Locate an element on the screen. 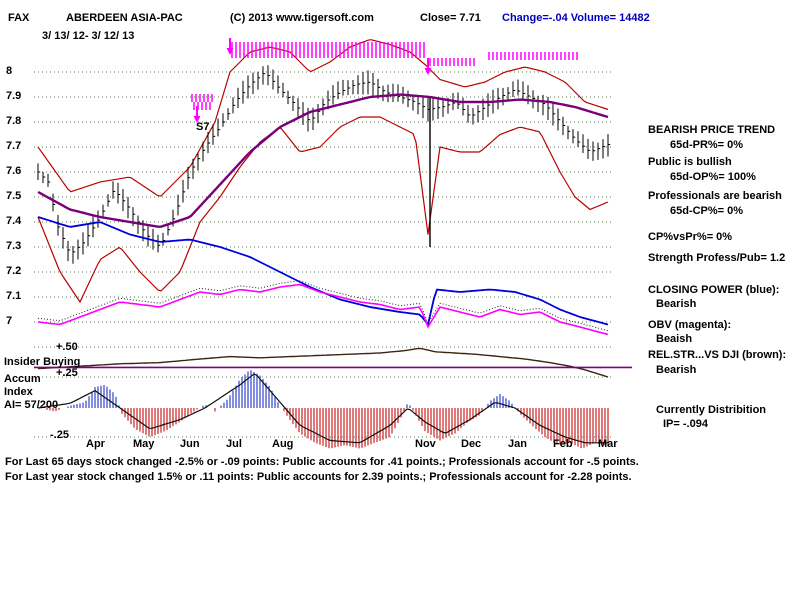 This screenshot has height=600, width=800. obv-ma-dotted-line is located at coordinates (323, 306).